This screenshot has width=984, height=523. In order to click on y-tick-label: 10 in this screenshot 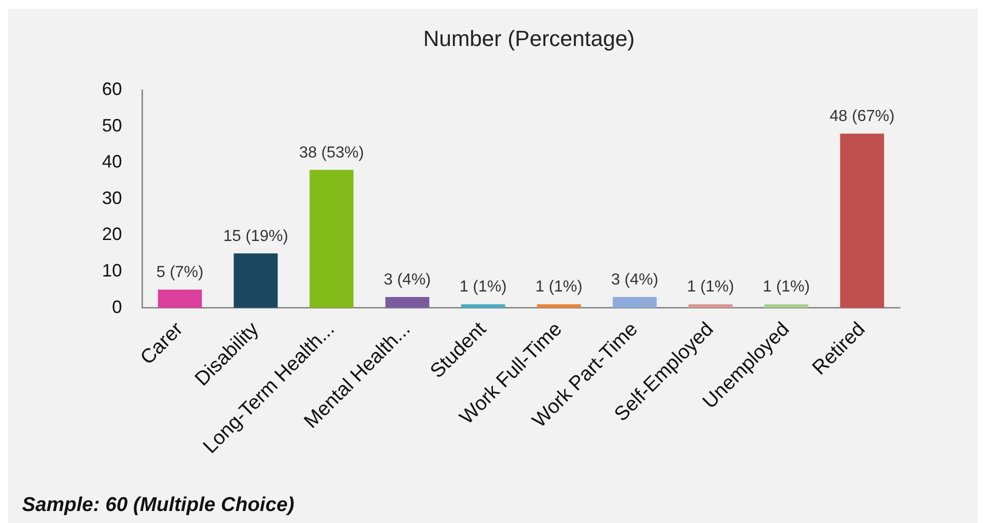, I will do `click(112, 270)`.